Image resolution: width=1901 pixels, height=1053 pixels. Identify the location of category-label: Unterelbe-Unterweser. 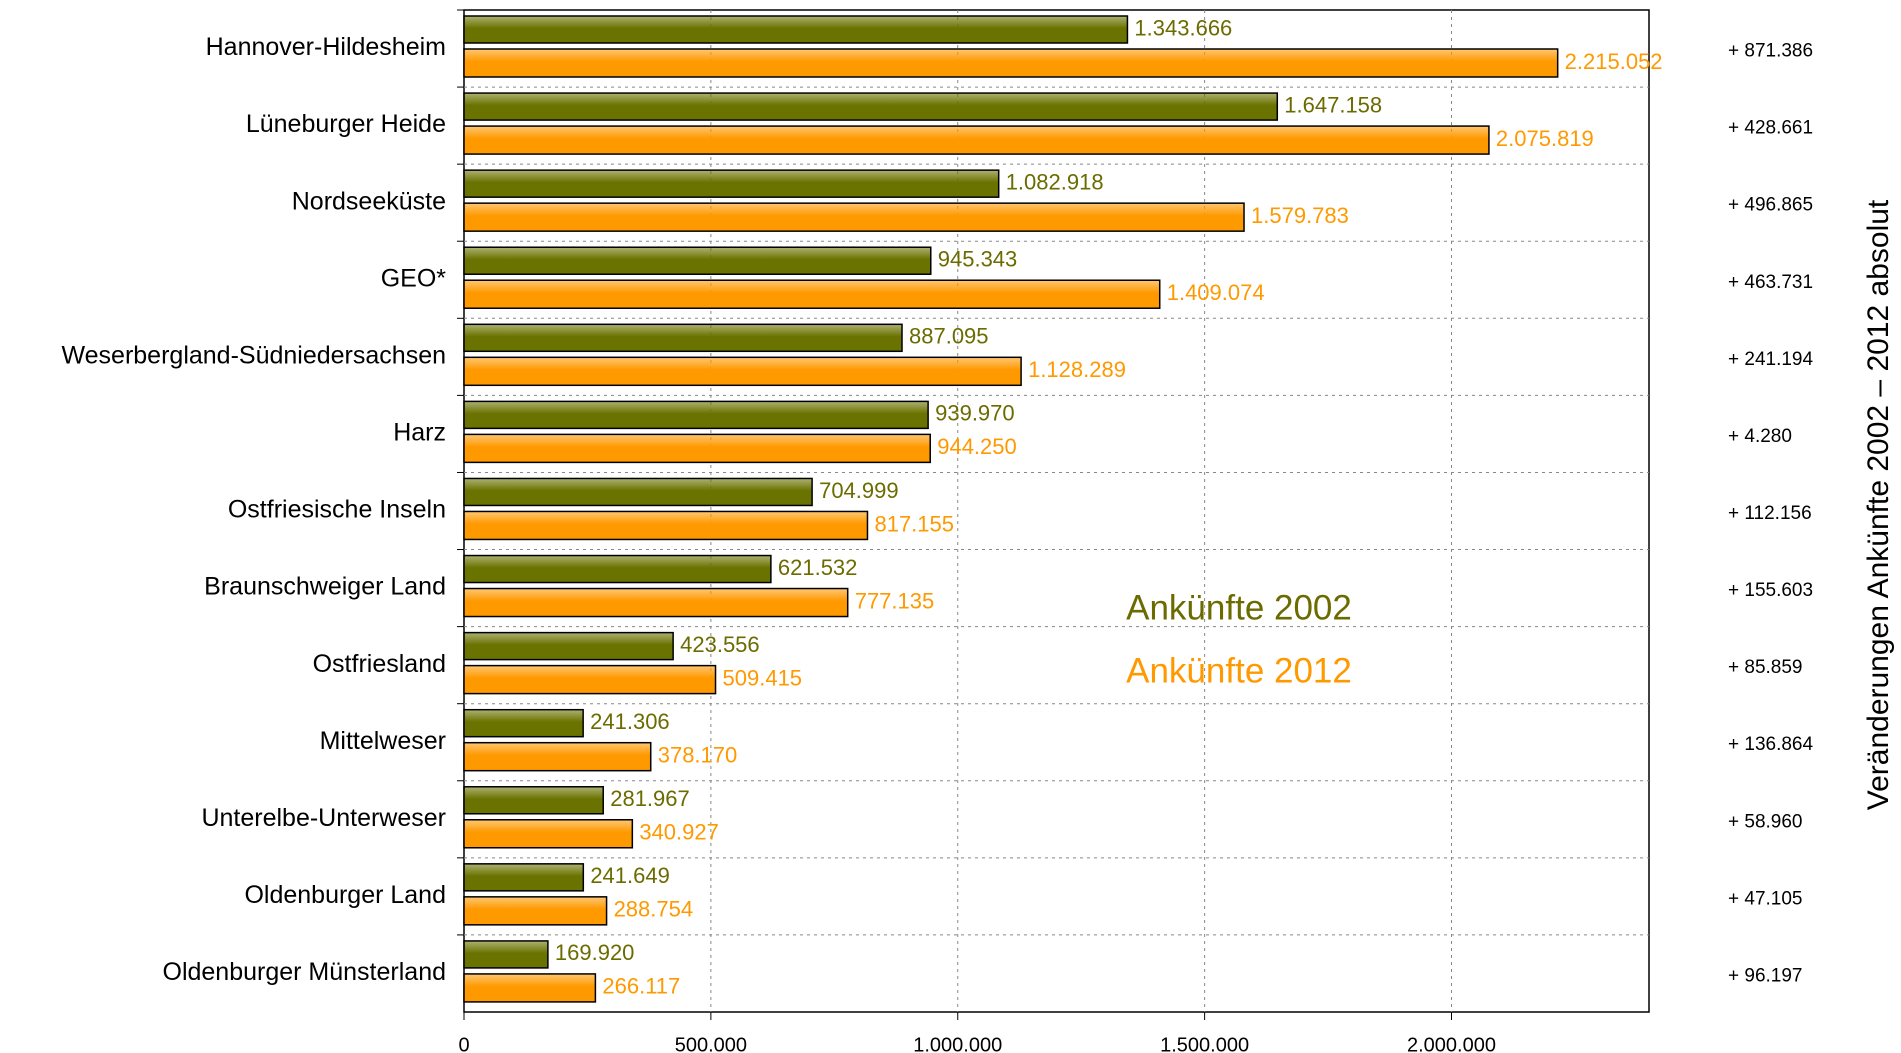
(323, 818).